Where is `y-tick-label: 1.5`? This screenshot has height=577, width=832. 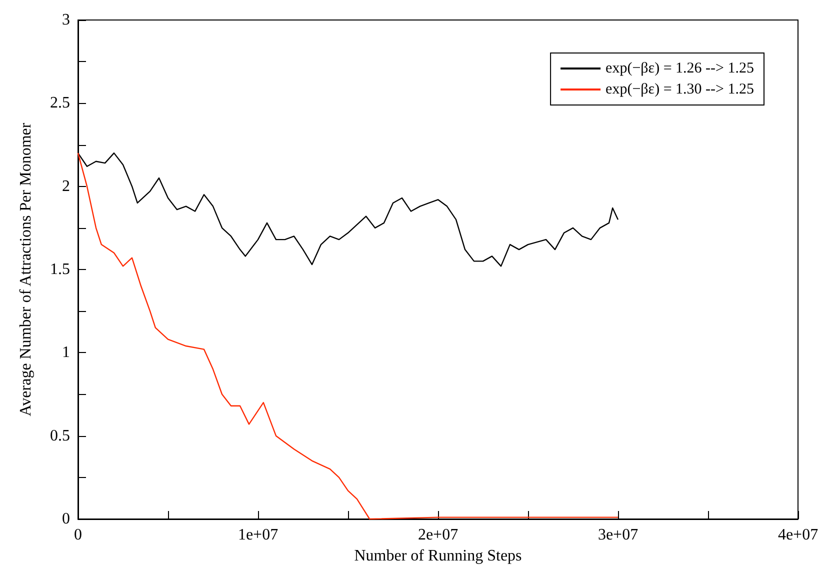 y-tick-label: 1.5 is located at coordinates (60, 269).